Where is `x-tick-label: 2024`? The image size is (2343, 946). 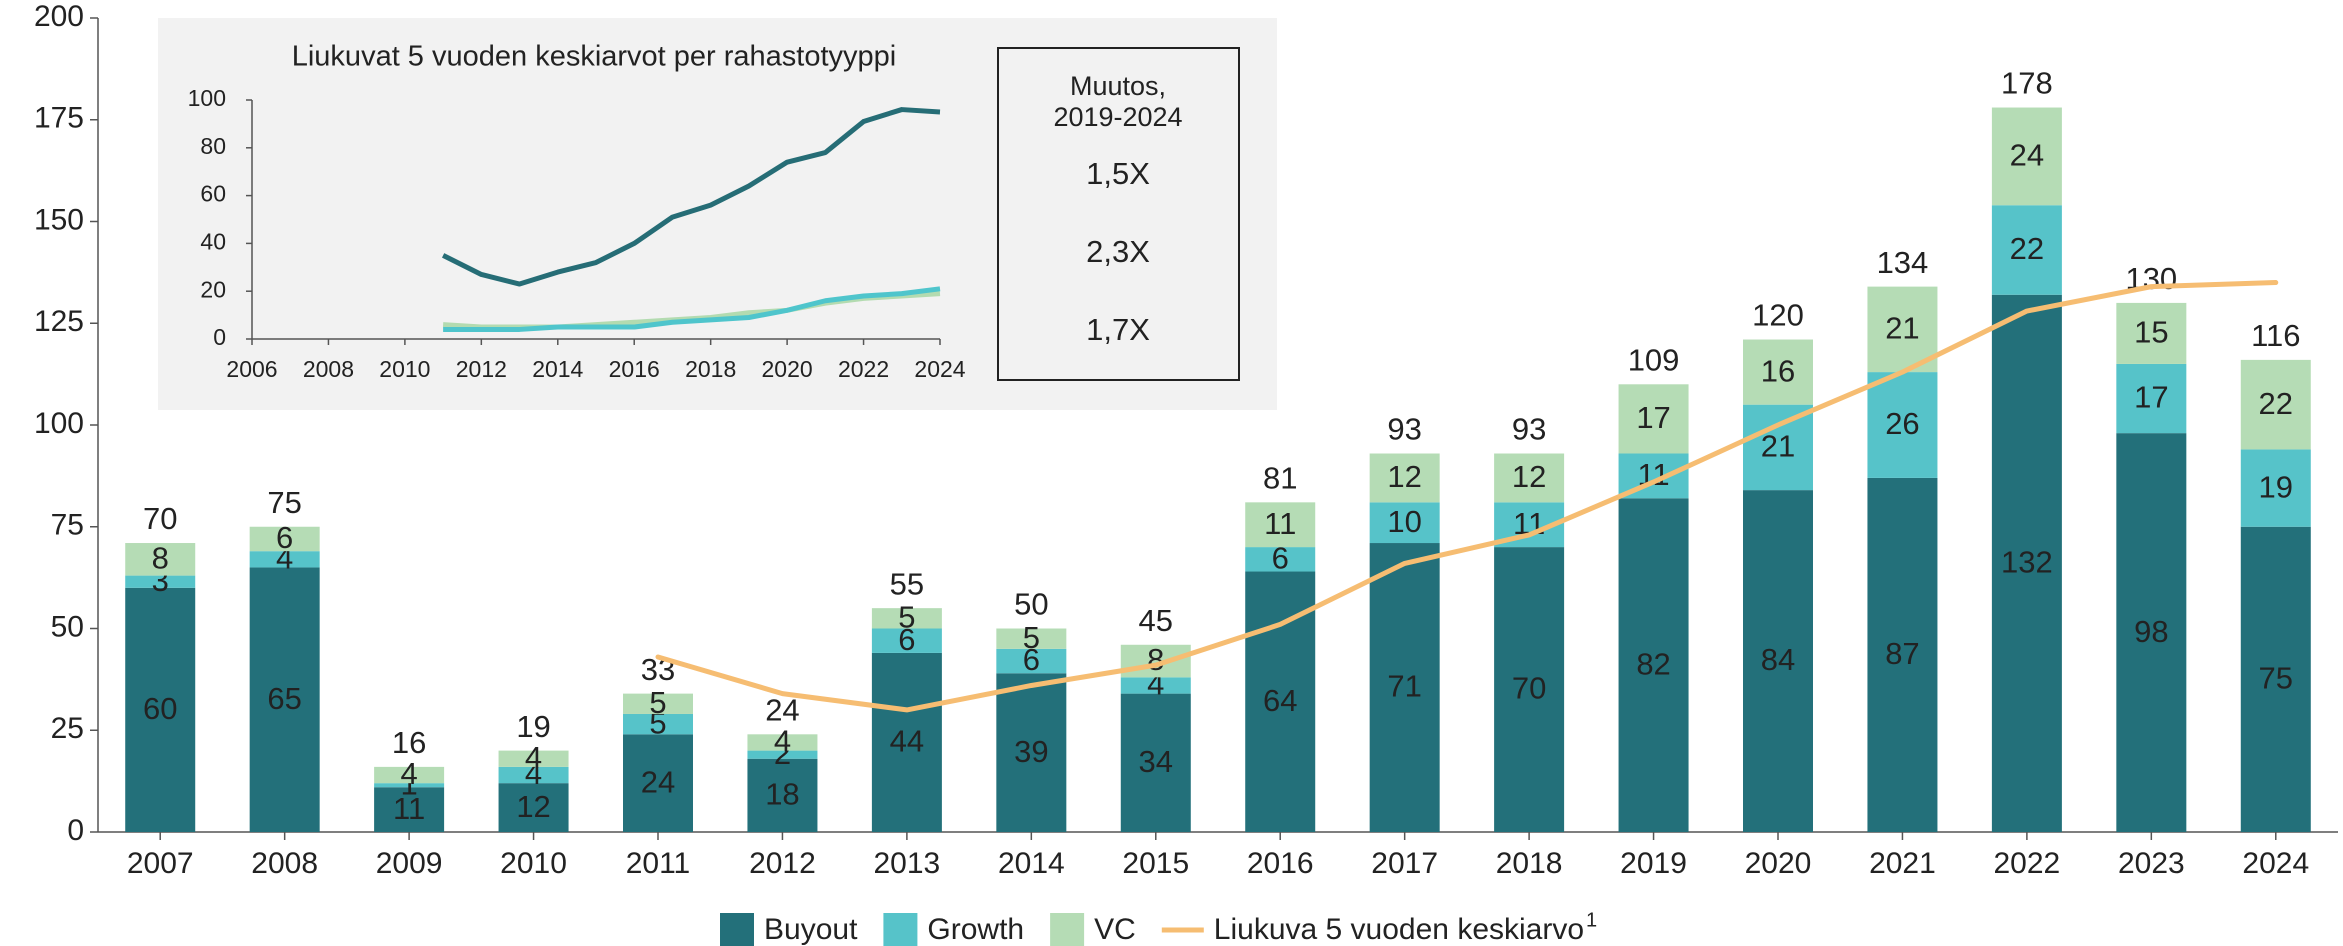
x-tick-label: 2024 is located at coordinates (2275, 863).